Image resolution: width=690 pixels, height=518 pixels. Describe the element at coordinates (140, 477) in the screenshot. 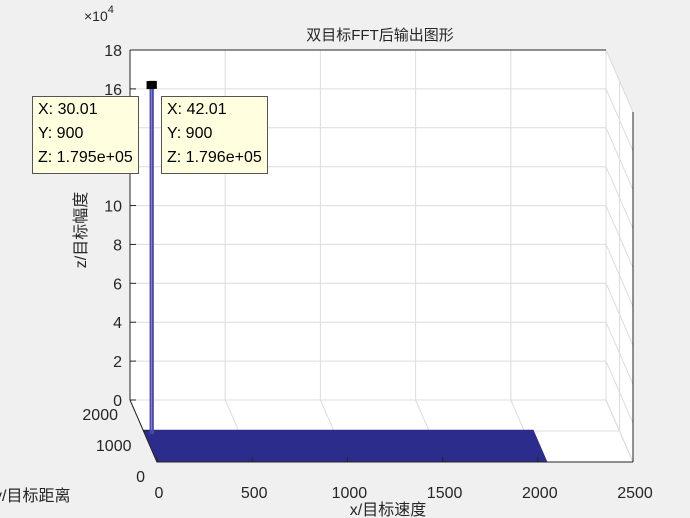

I see `y-tick-label: 0` at that location.